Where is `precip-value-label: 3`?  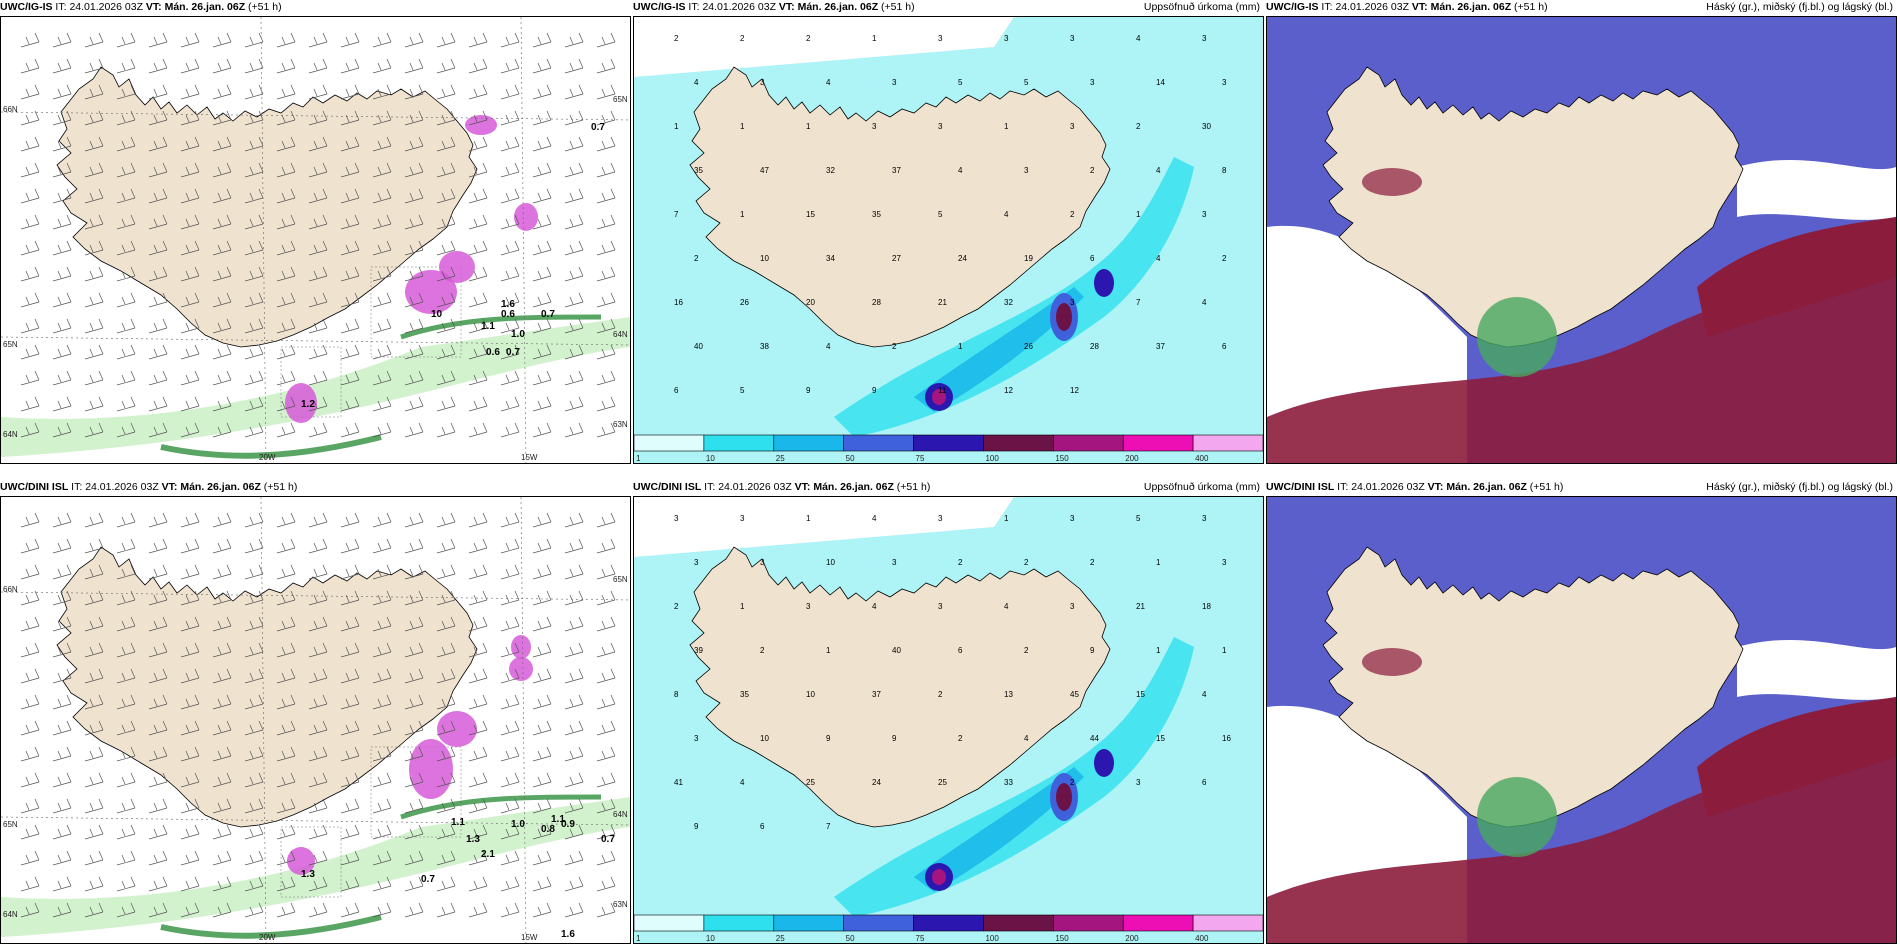 precip-value-label: 3 is located at coordinates (1072, 518).